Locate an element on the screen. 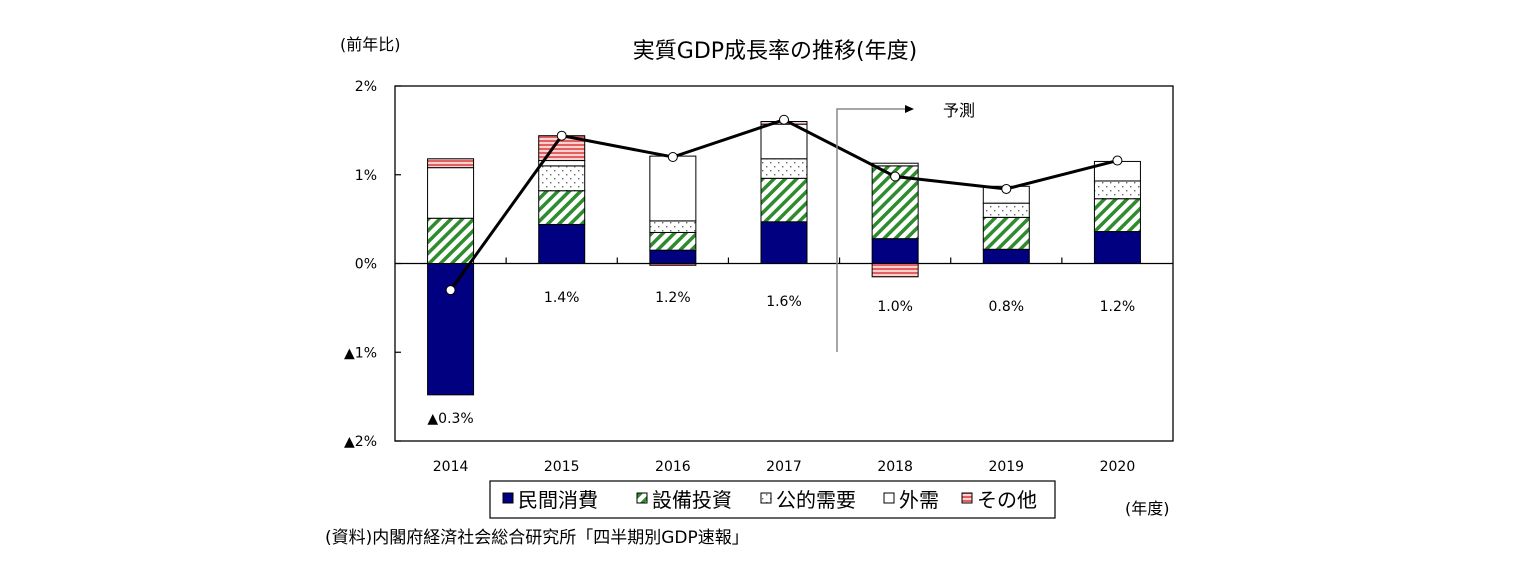  legend-label: その他 is located at coordinates (1007, 500).